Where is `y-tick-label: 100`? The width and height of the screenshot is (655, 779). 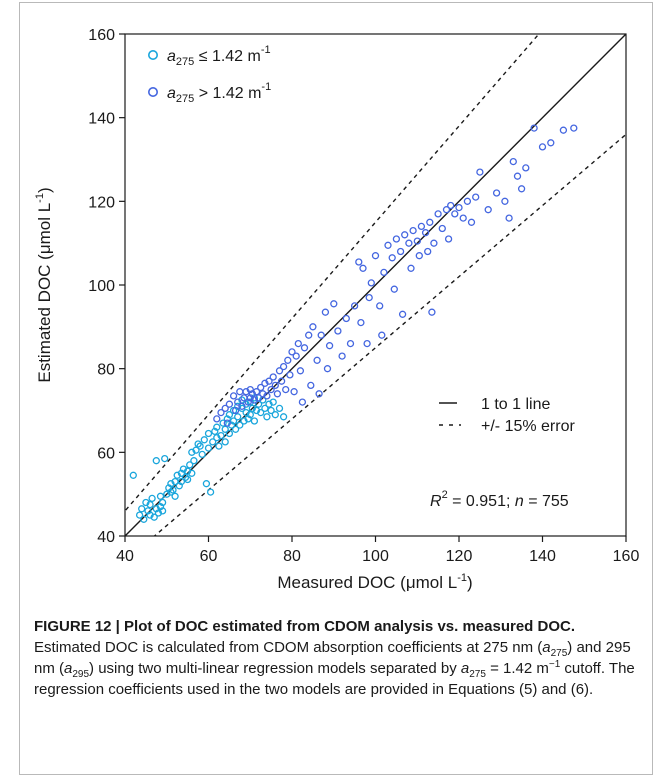
y-tick-label: 100 is located at coordinates (101, 286).